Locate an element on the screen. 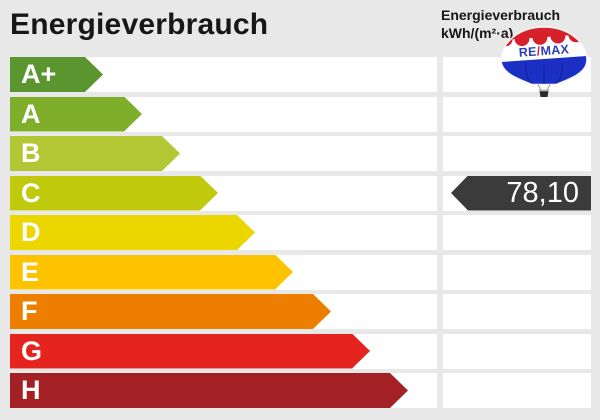  energy-row-H: H is located at coordinates (300, 390).